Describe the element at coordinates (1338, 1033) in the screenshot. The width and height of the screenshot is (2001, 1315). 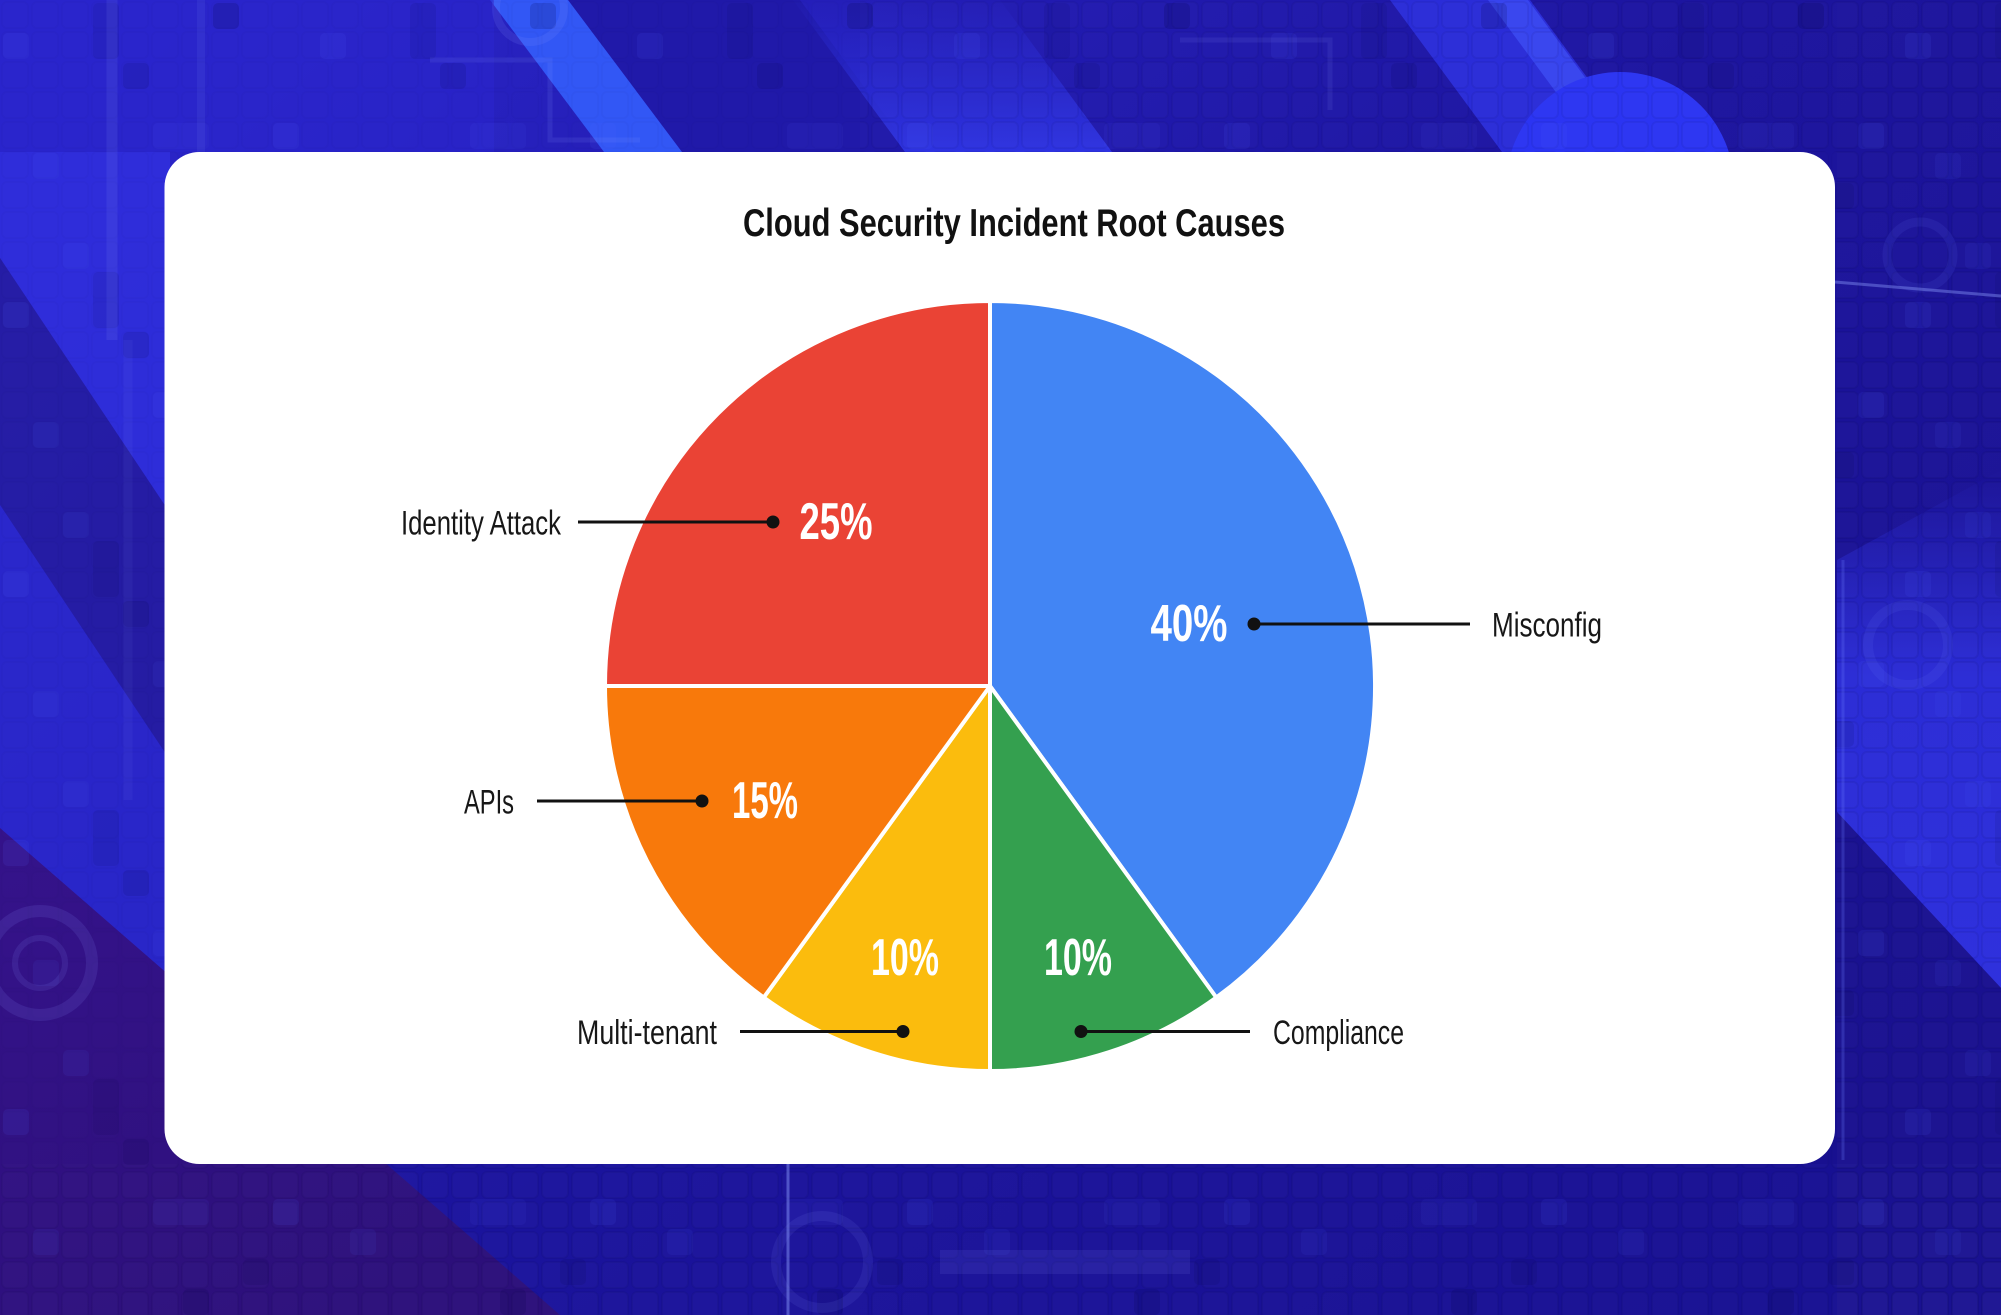
I see `svg-text: Compliance` at that location.